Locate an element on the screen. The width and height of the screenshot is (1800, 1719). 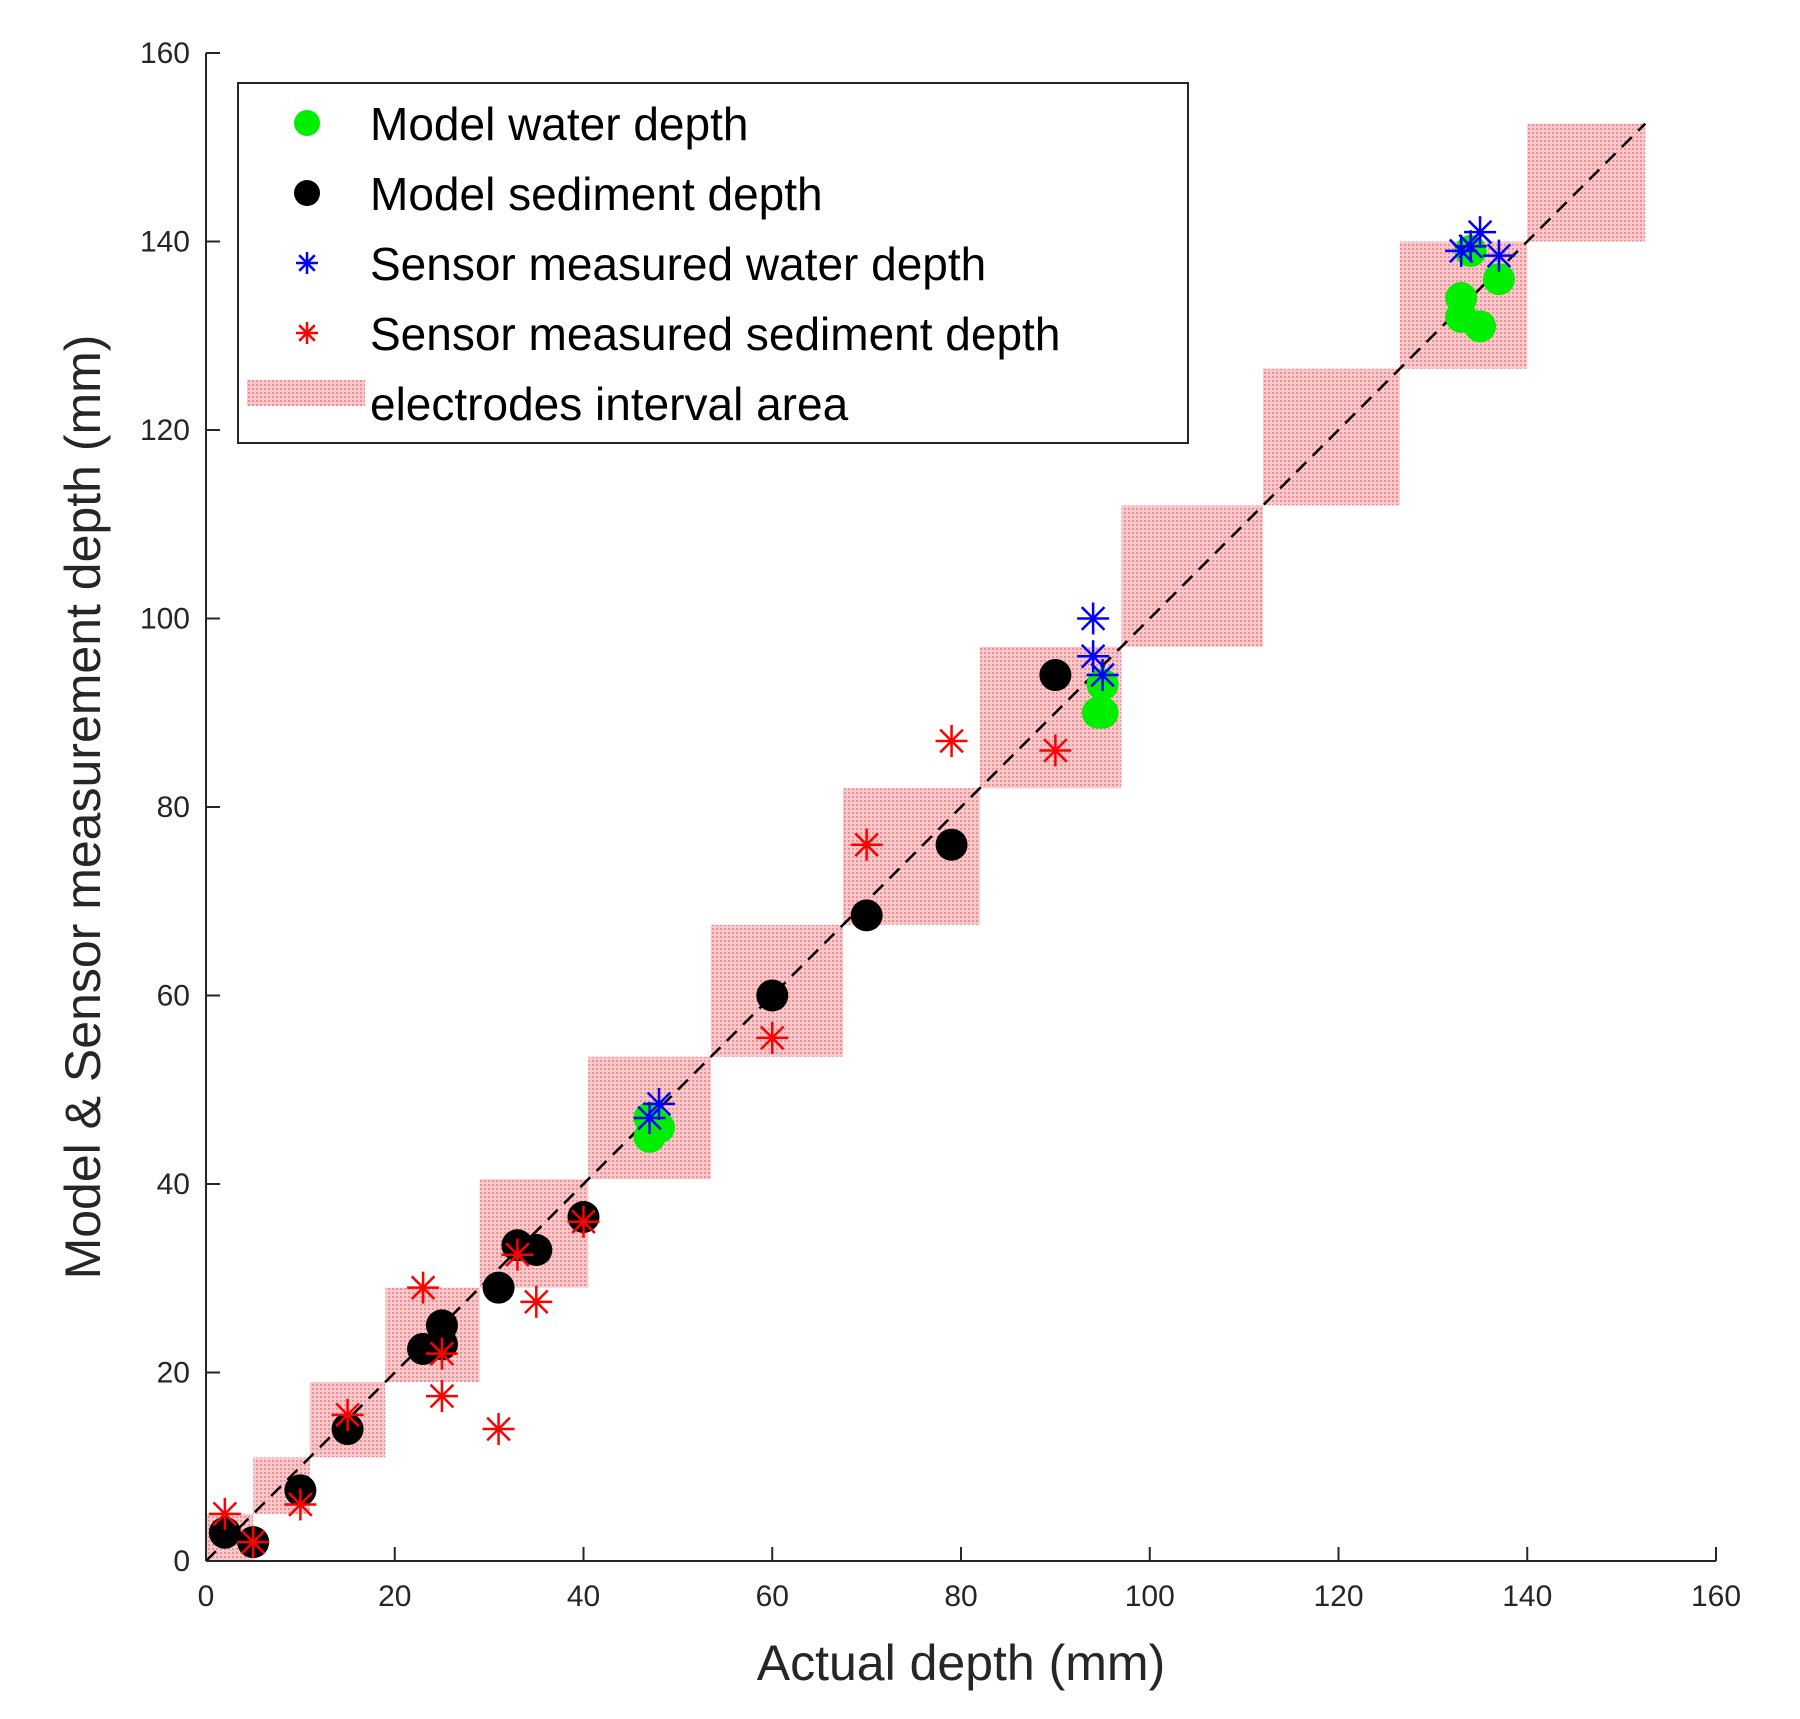
x-axis-title: Actual depth (mm) is located at coordinates (961, 1663).